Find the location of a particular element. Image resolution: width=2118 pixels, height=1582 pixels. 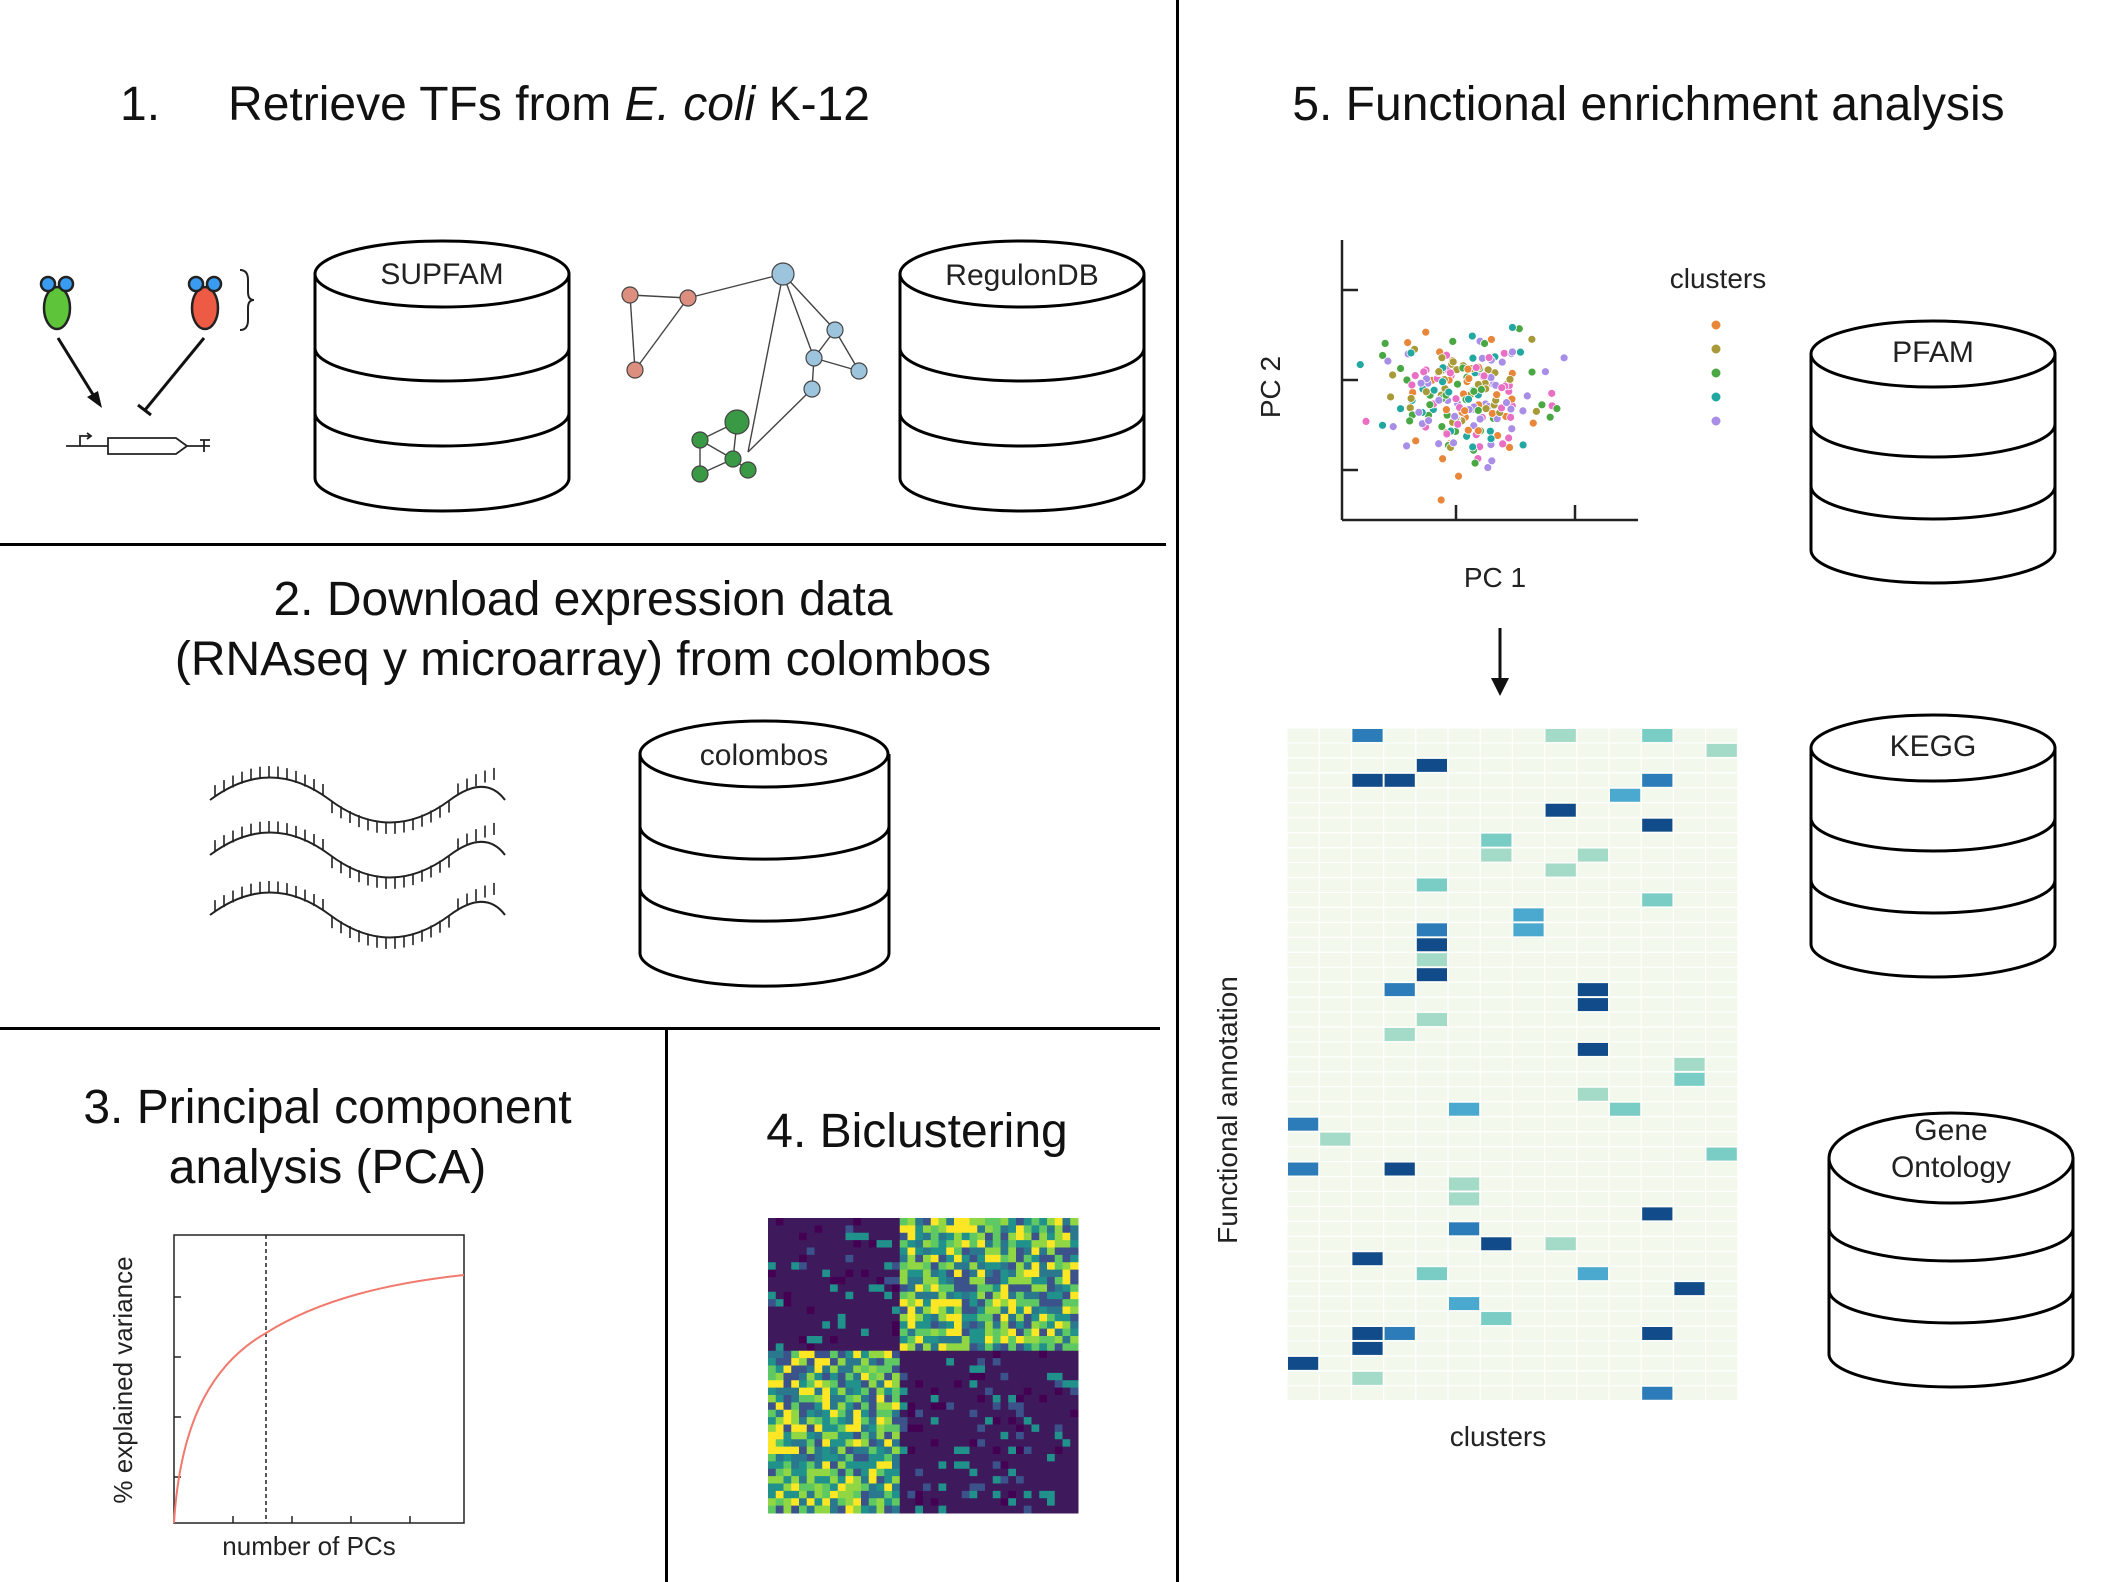

bicluster-heatmap is located at coordinates (923, 1366).